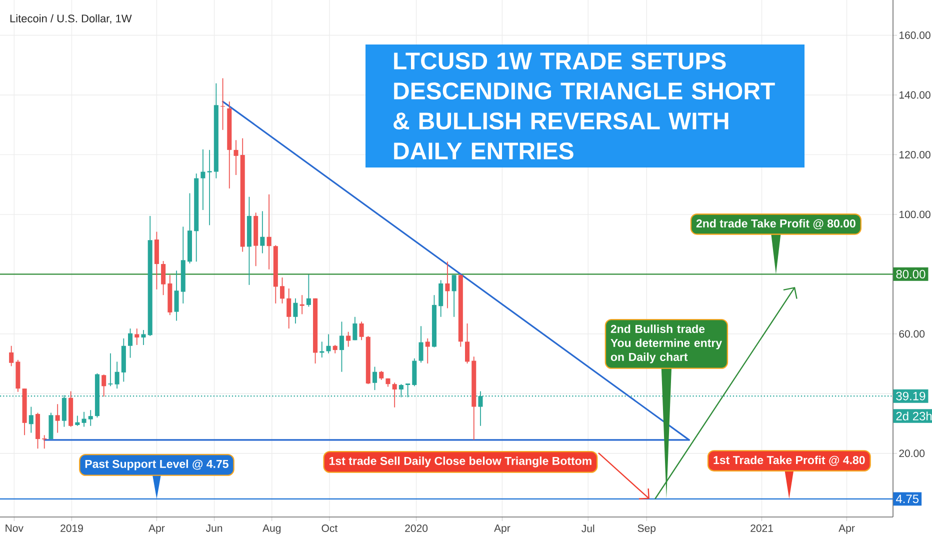 This screenshot has width=932, height=550. I want to click on x-tick-label: Jun, so click(214, 528).